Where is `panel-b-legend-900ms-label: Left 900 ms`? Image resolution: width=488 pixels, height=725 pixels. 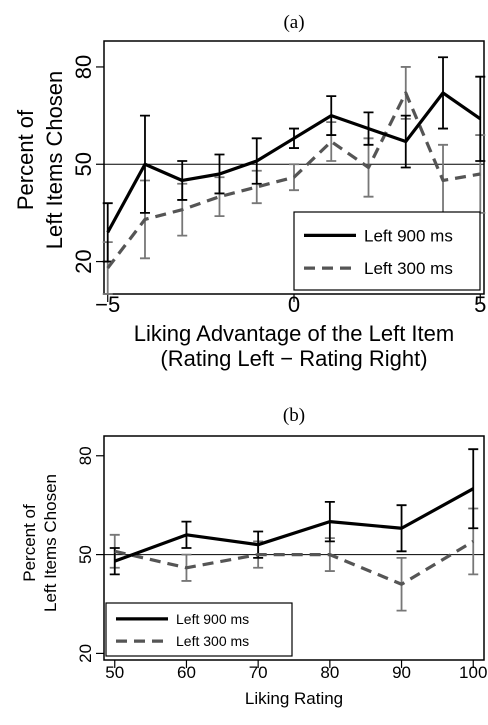 panel-b-legend-900ms-label: Left 900 ms is located at coordinates (212, 619).